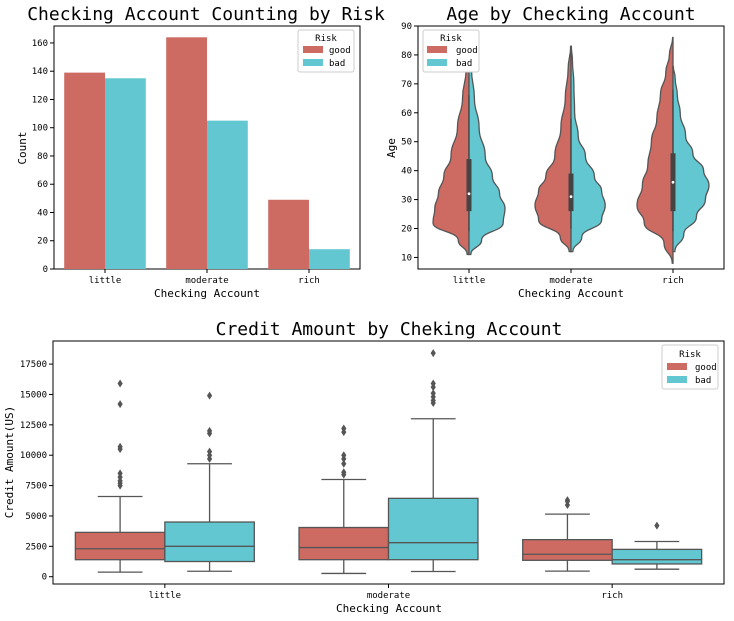 The width and height of the screenshot is (734, 621). I want to click on violin-good-little, so click(451, 150).